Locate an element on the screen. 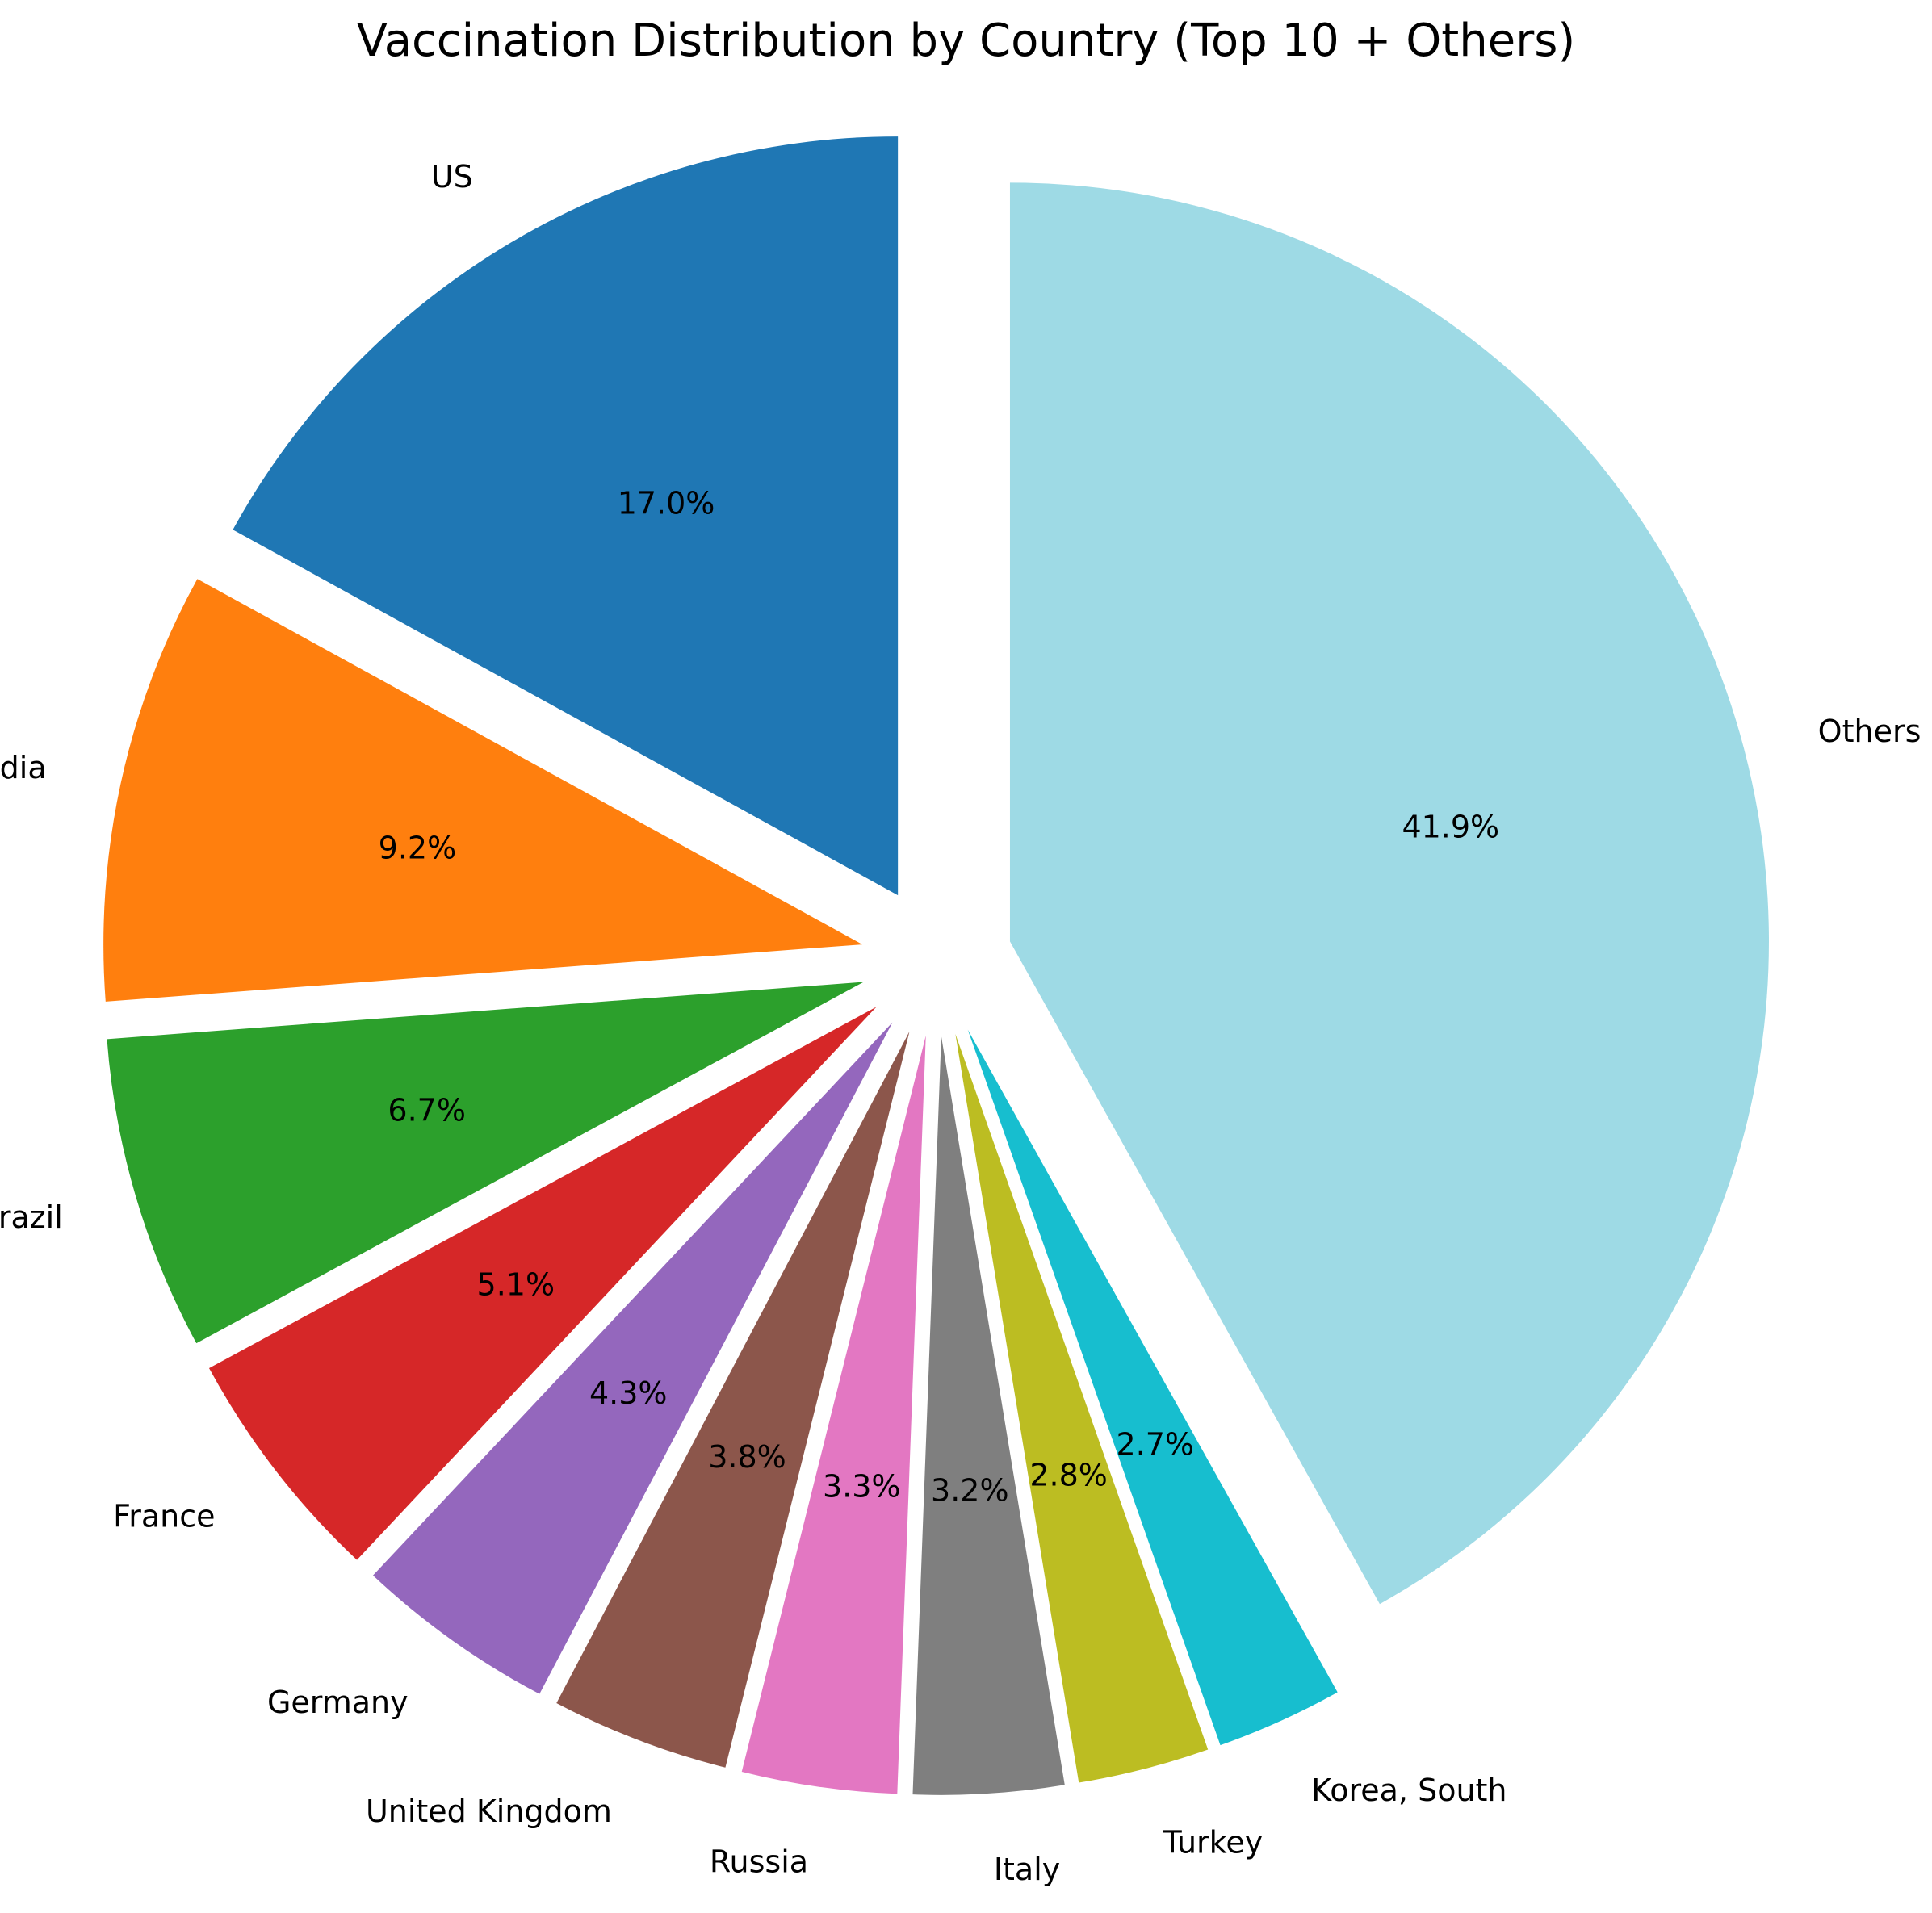  pct-label: 9.2% is located at coordinates (418, 847).